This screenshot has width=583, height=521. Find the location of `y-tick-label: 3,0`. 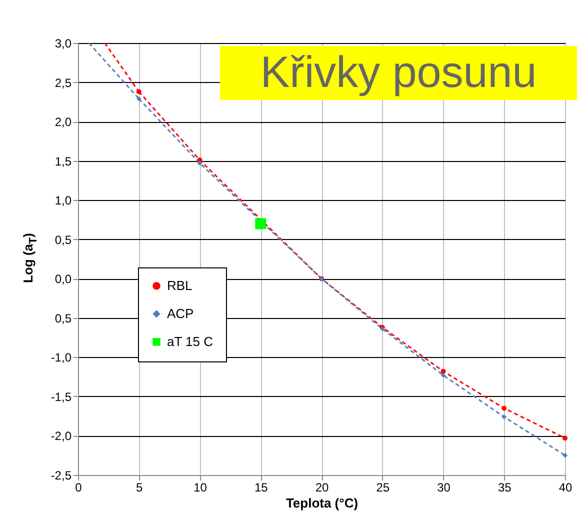

y-tick-label: 3,0 is located at coordinates (63, 43).